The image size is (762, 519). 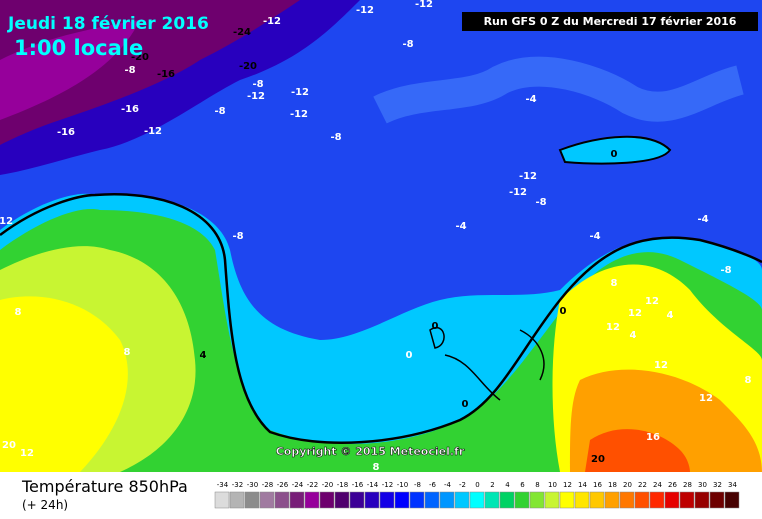 What do you see at coordinates (492, 485) in the screenshot?
I see `legend-tick-label: 2` at bounding box center [492, 485].